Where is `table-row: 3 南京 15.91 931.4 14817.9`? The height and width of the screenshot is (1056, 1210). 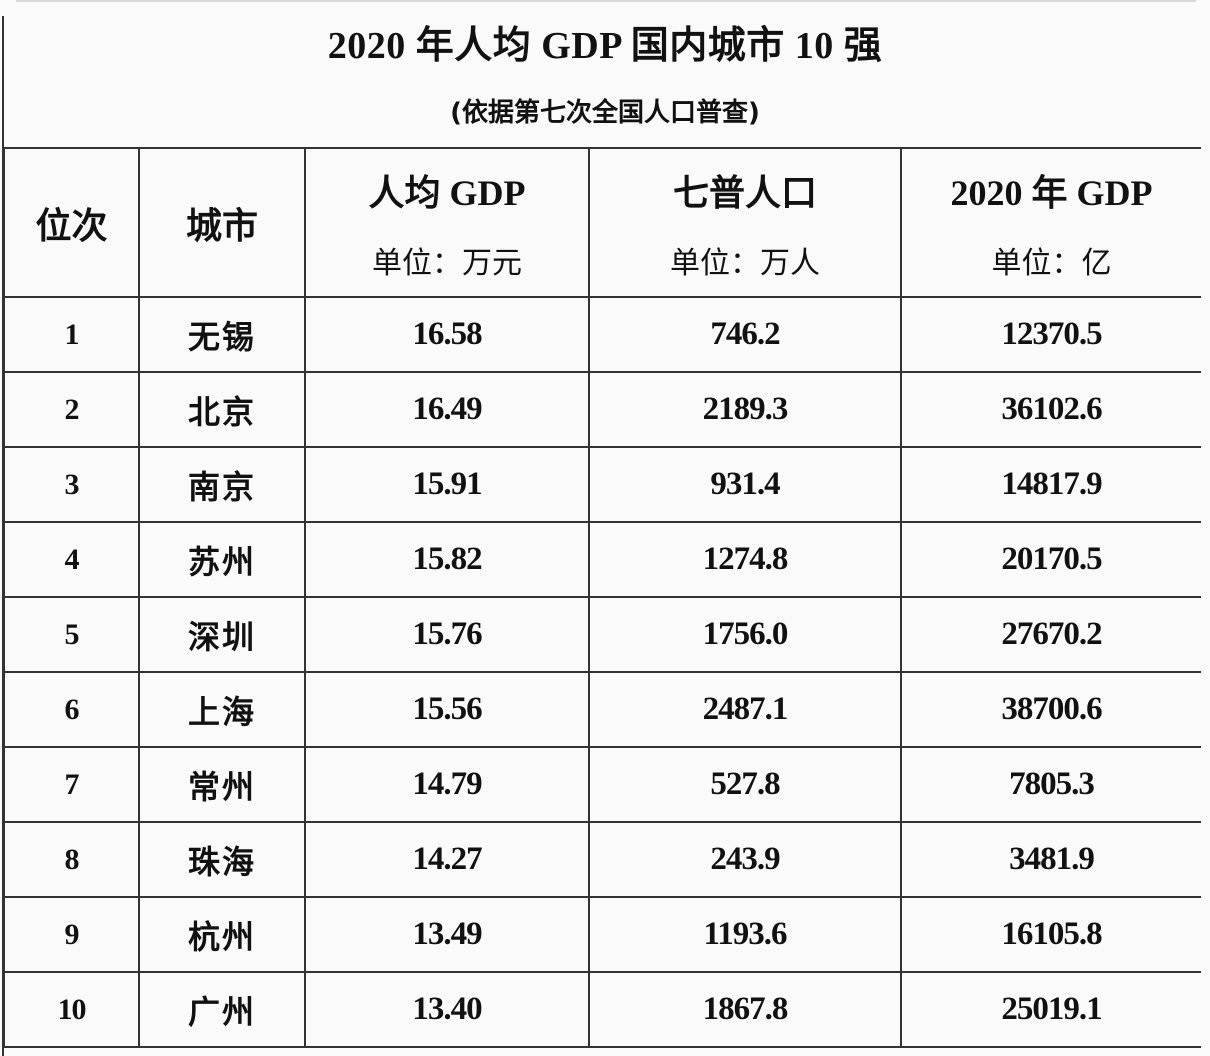 table-row: 3 南京 15.91 931.4 14817.9 is located at coordinates (602, 484).